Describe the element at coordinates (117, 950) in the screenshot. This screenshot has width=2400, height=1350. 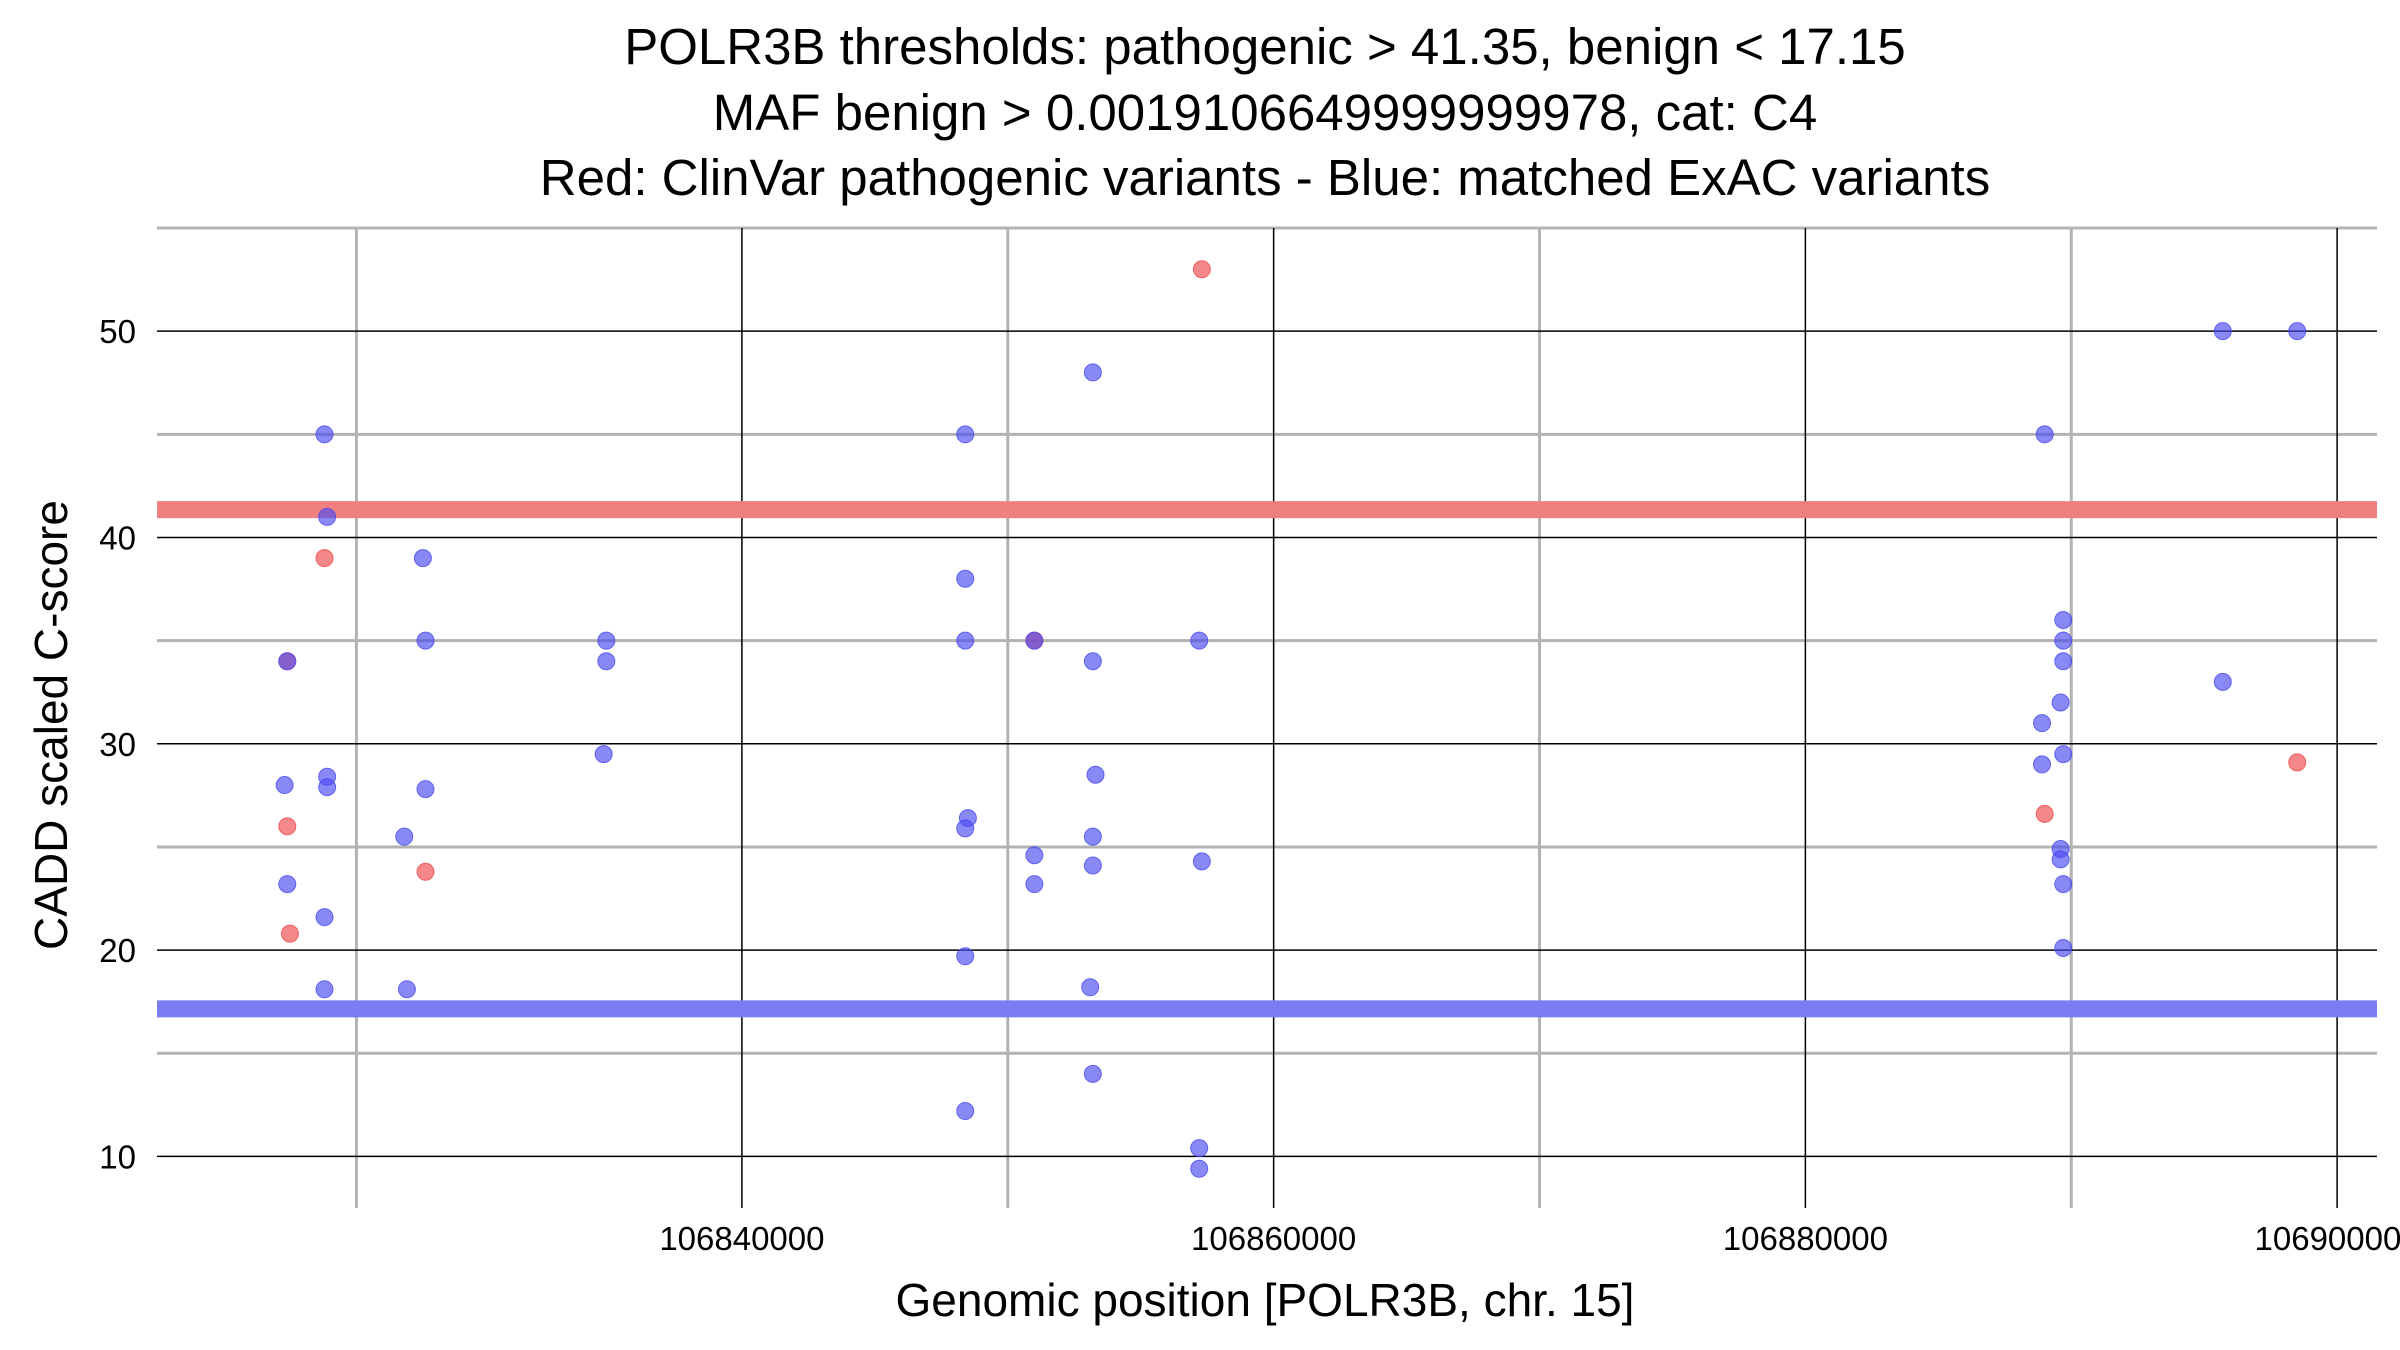
I see `y-tick-label: 20` at that location.